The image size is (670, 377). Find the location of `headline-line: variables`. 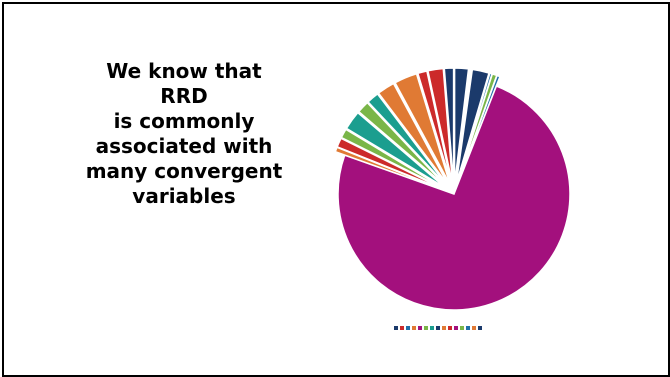

headline-line: variables is located at coordinates (184, 196).